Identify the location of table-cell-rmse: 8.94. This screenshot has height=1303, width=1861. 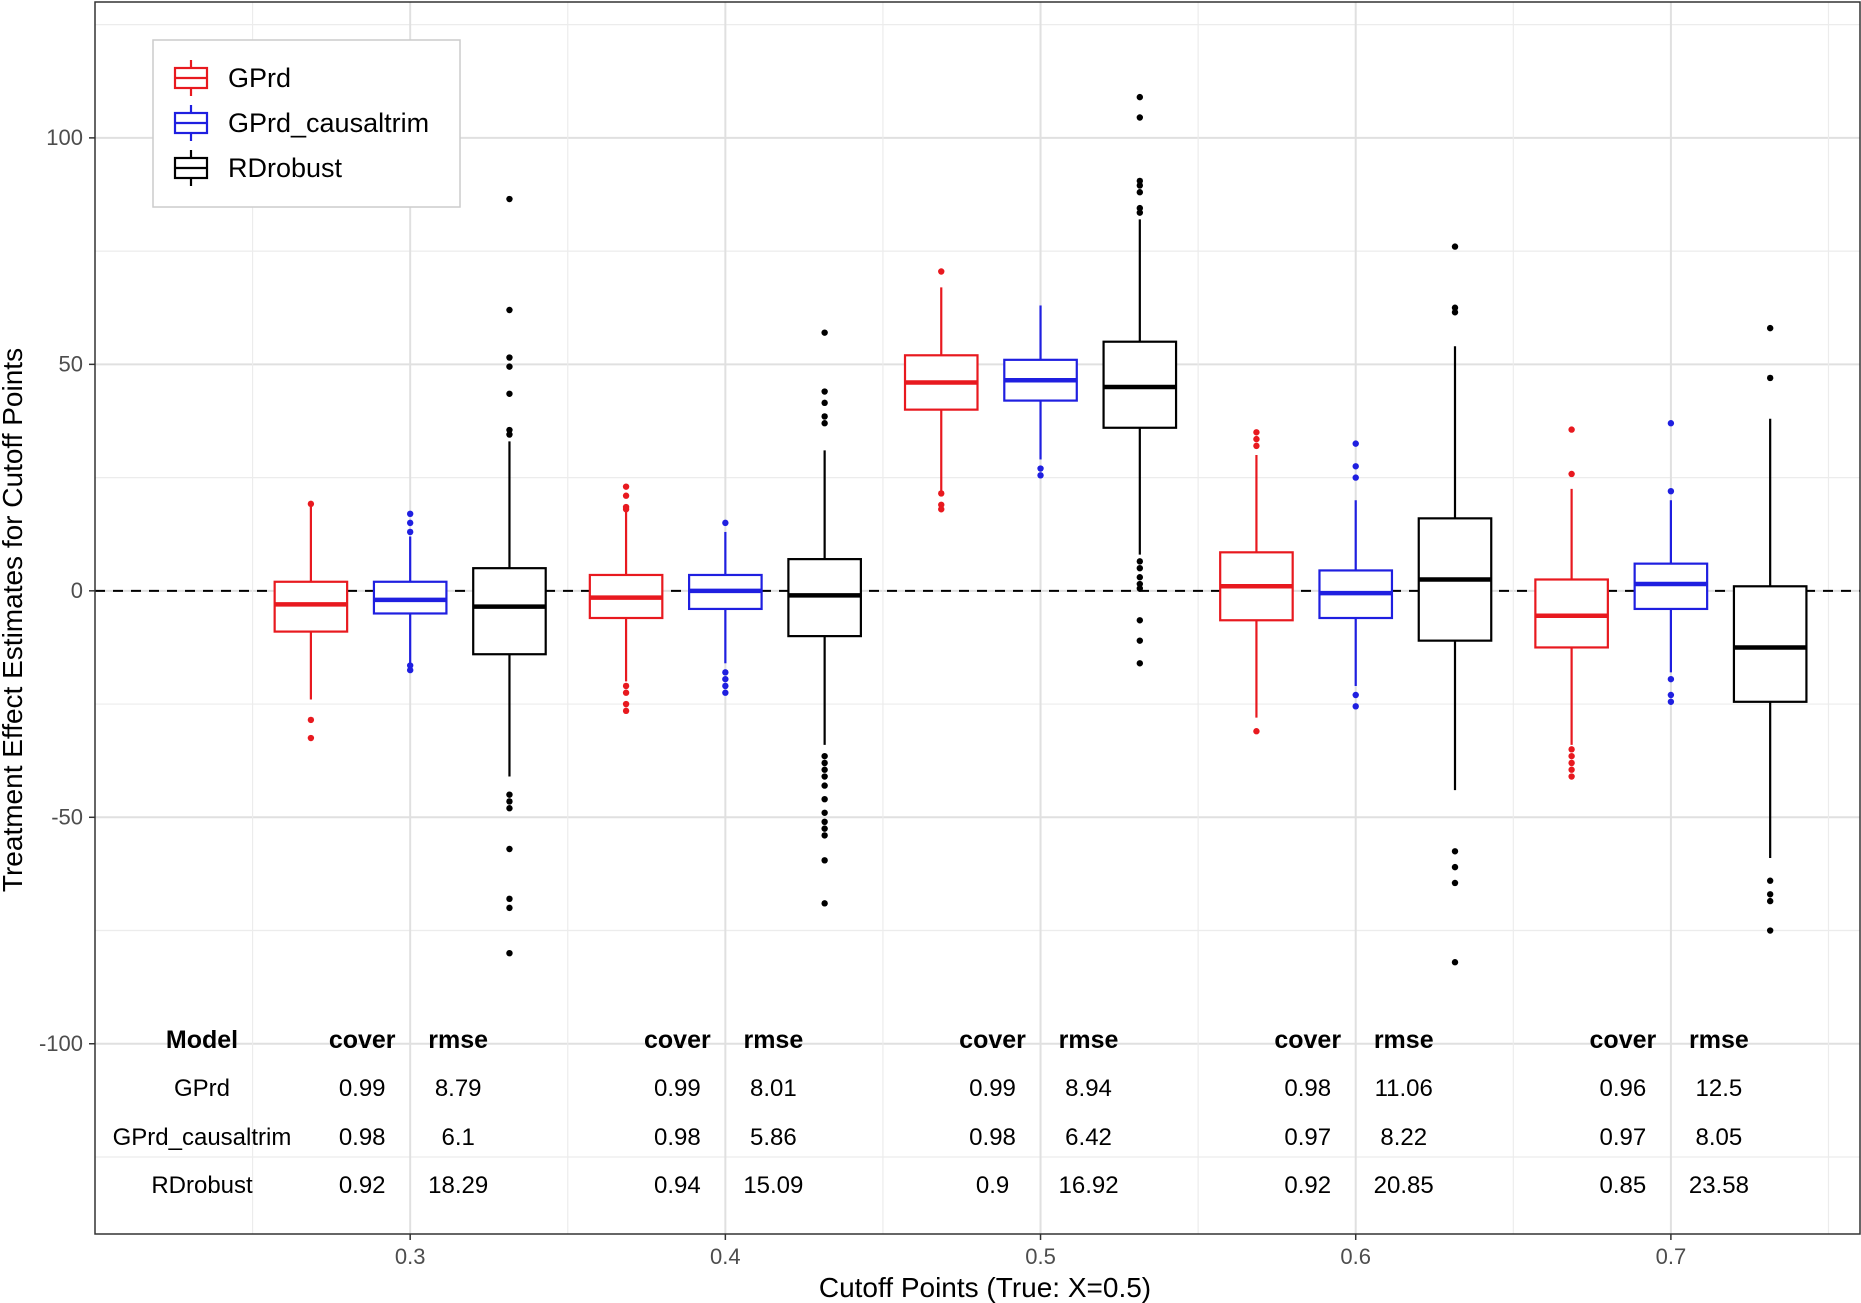
(1088, 1088).